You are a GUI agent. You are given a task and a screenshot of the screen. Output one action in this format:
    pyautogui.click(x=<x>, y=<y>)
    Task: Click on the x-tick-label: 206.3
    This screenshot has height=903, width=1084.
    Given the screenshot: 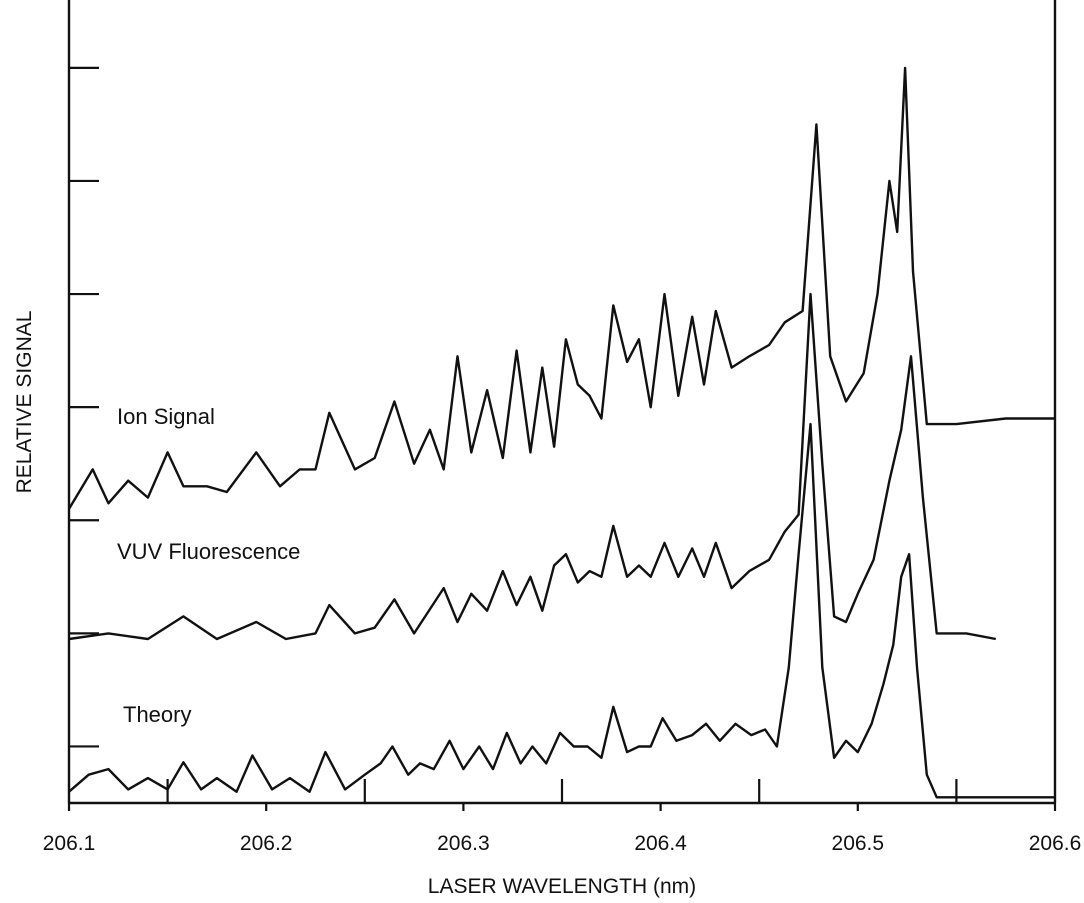 What is the action you would take?
    pyautogui.click(x=463, y=843)
    